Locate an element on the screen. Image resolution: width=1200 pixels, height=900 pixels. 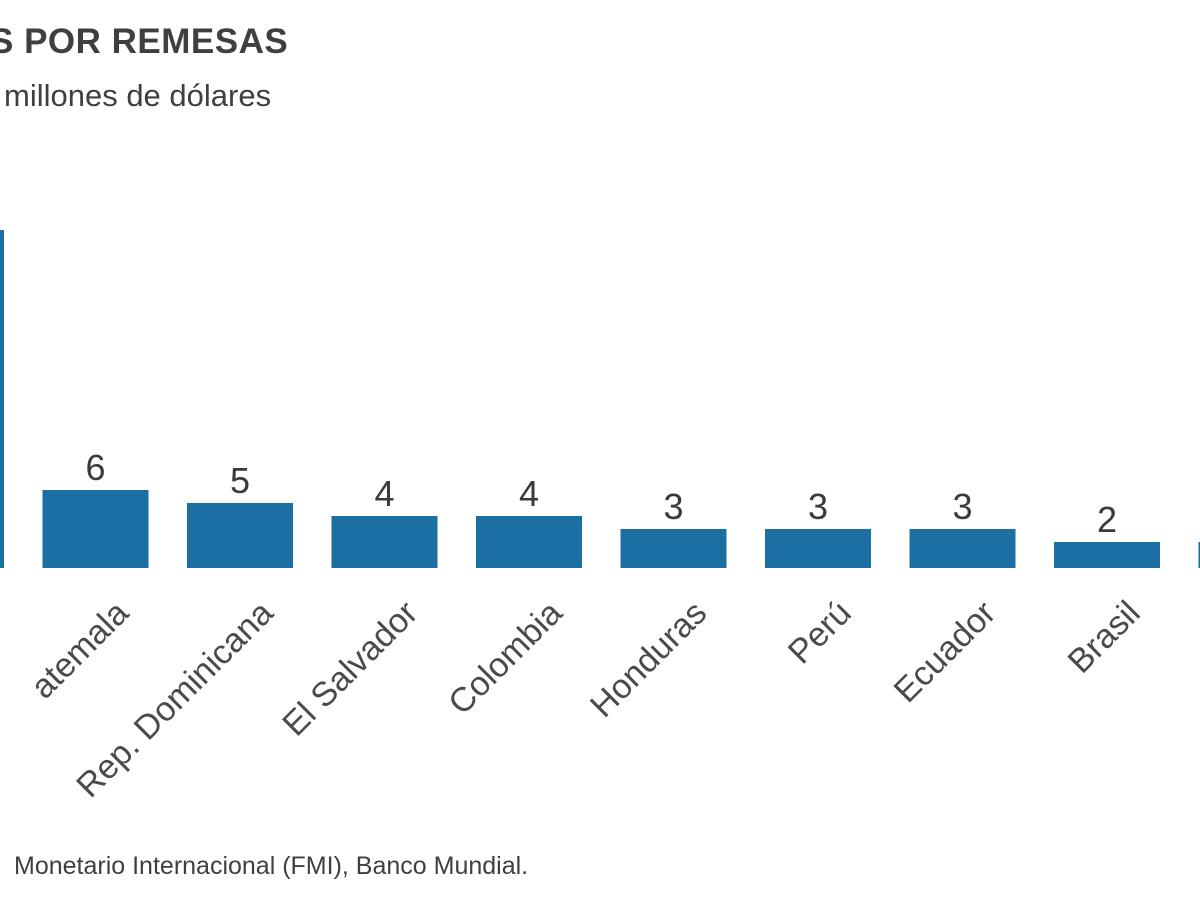
chart-subtitle: millones de dólares is located at coordinates (138, 95).